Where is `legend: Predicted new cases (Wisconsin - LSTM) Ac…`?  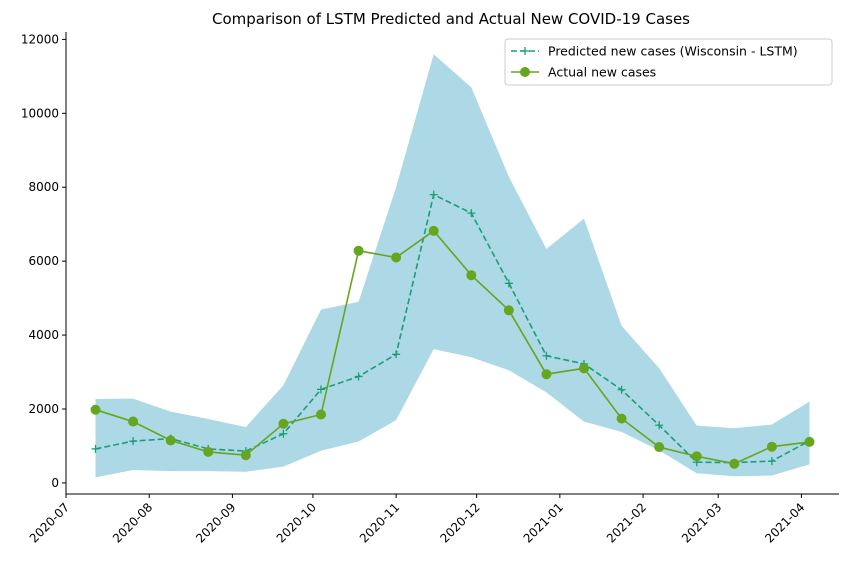 legend: Predicted new cases (Wisconsin - LSTM) Ac… is located at coordinates (668, 62).